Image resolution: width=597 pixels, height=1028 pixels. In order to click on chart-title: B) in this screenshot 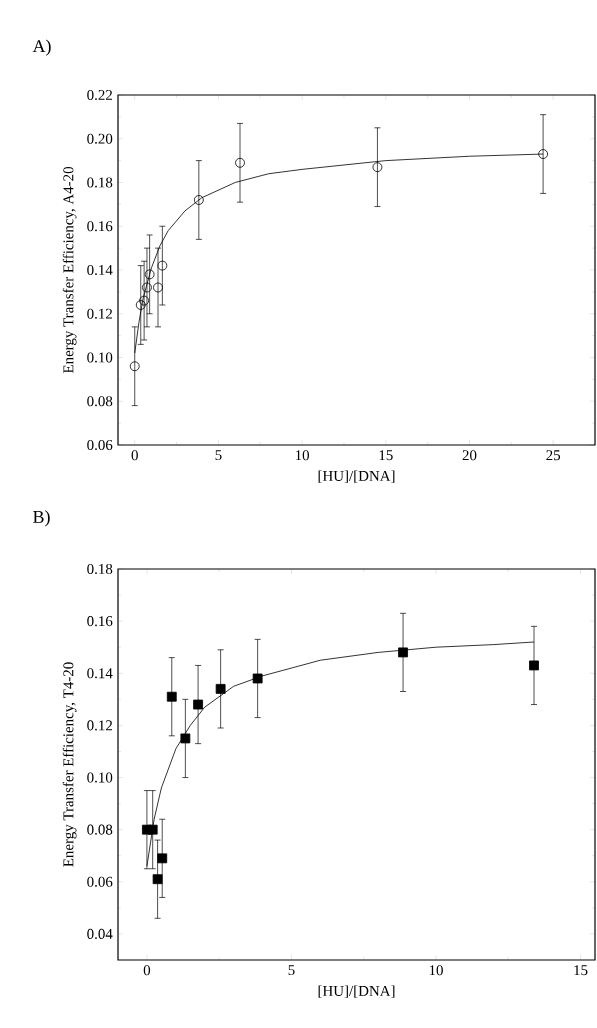, I will do `click(41, 518)`.